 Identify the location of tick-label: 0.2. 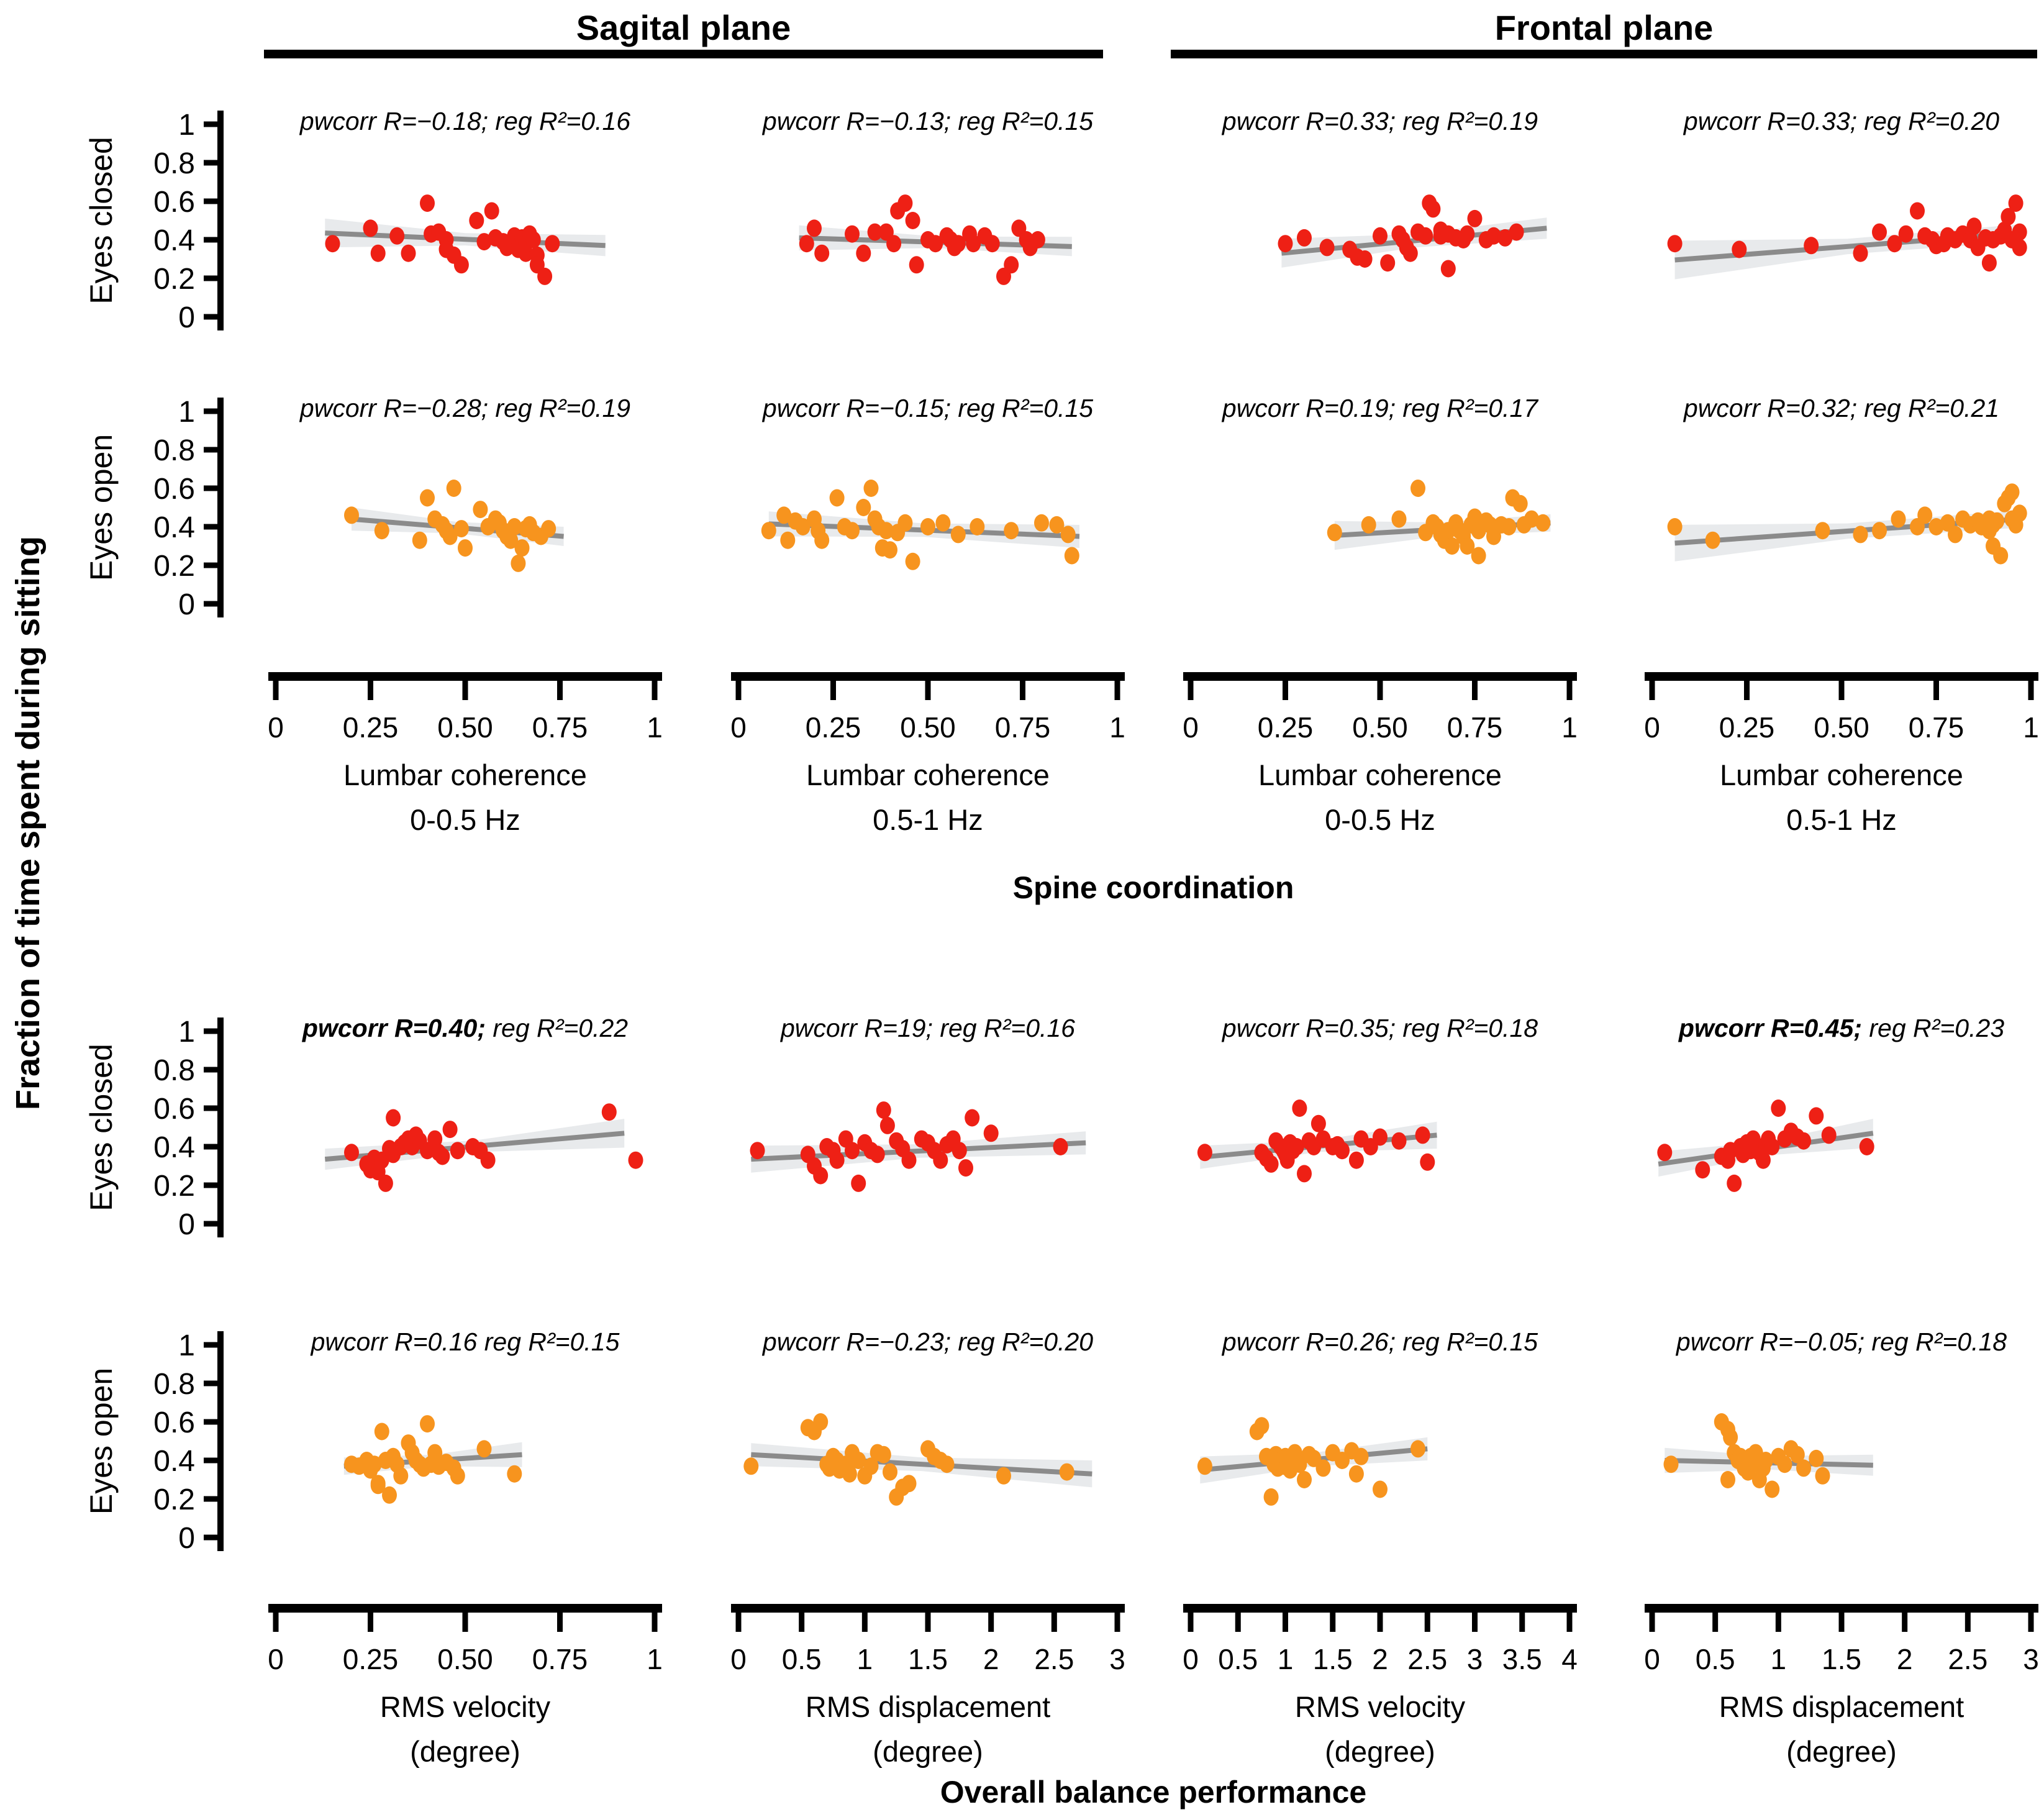
(174, 1186).